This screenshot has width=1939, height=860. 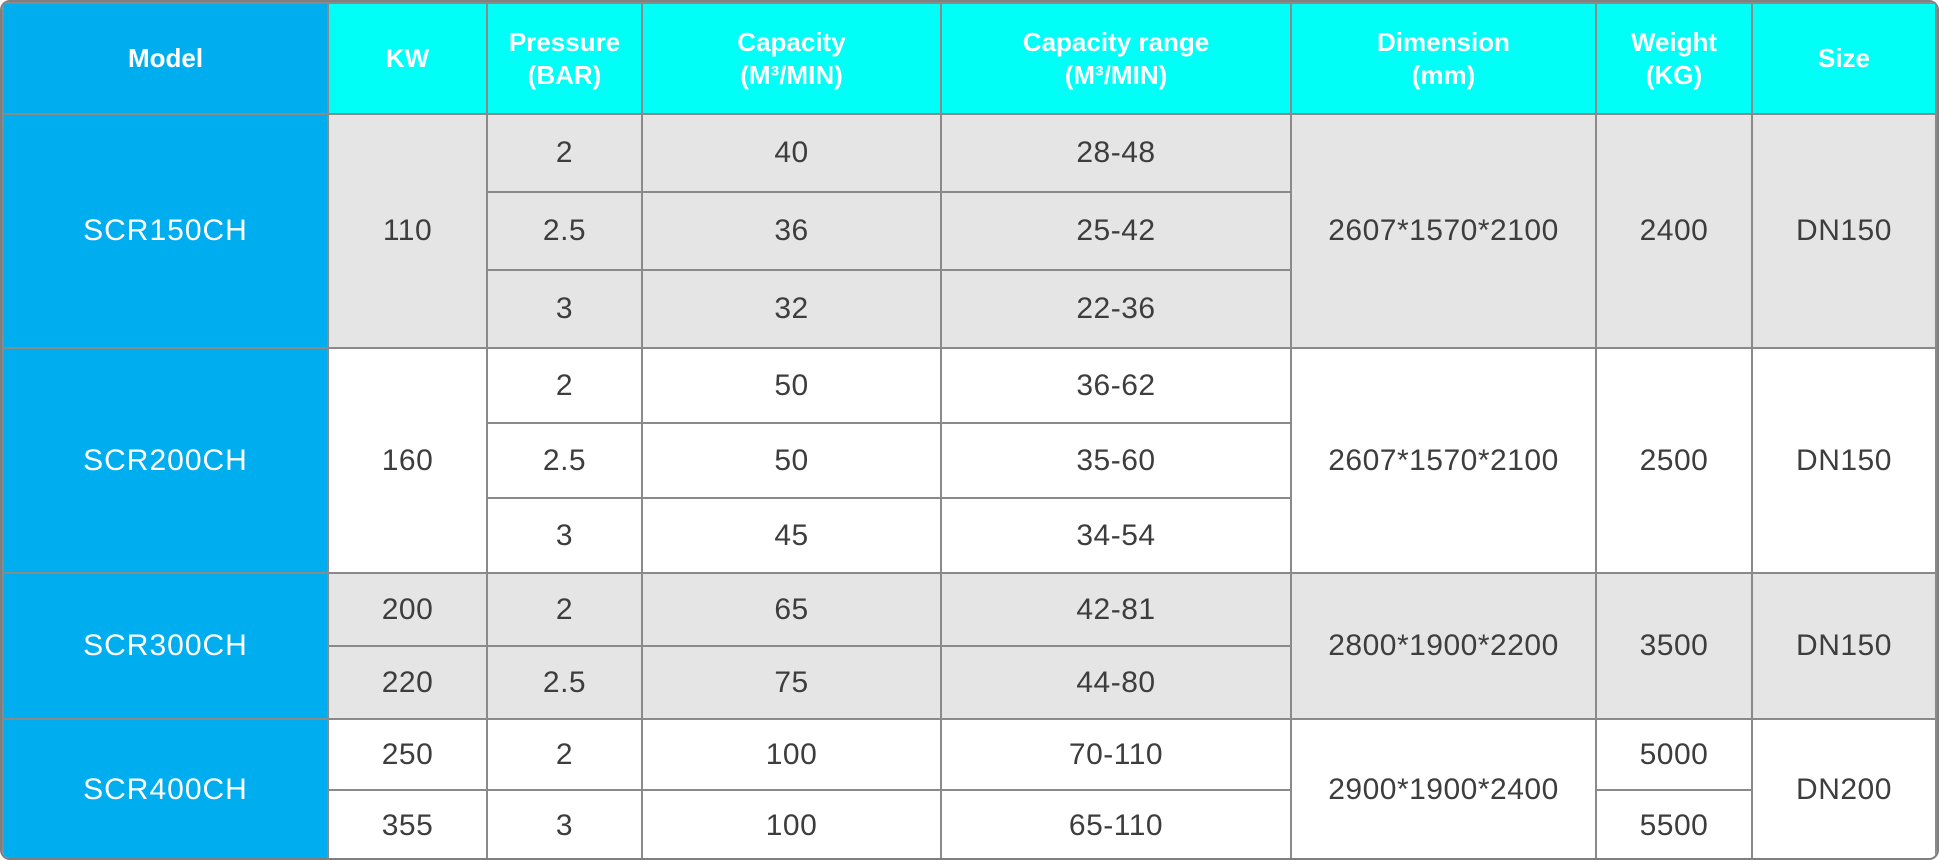 I want to click on capacity-cell: 36, so click(x=791, y=231).